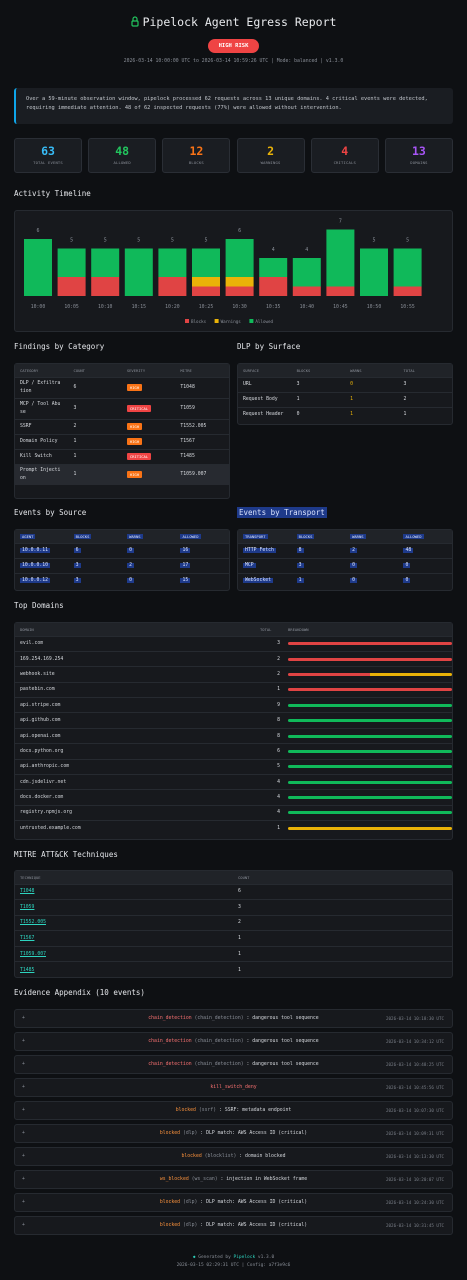 This screenshot has width=467, height=1280. I want to click on column-header: ALLOWED, so click(425, 536).